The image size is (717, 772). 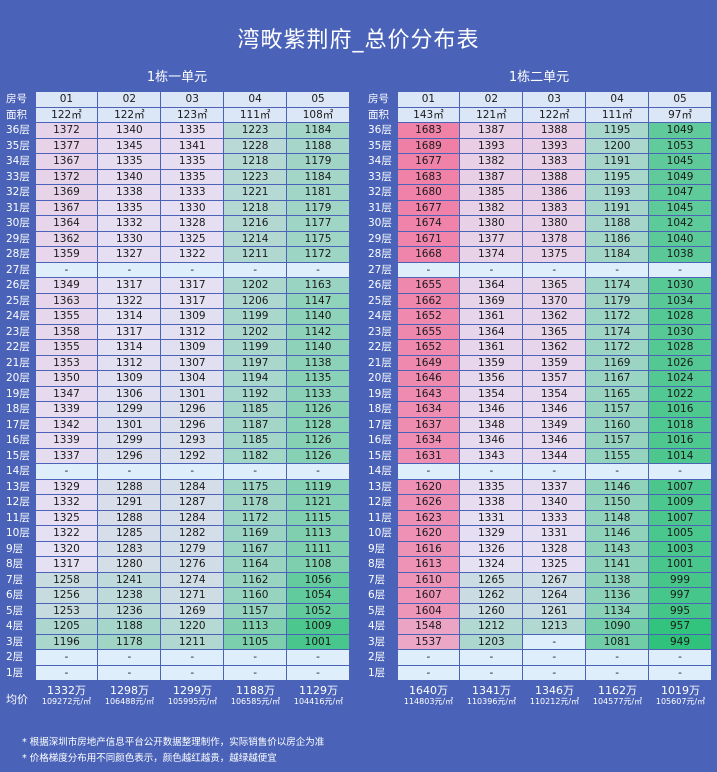 I want to click on price-cell: 1178, so click(x=129, y=641).